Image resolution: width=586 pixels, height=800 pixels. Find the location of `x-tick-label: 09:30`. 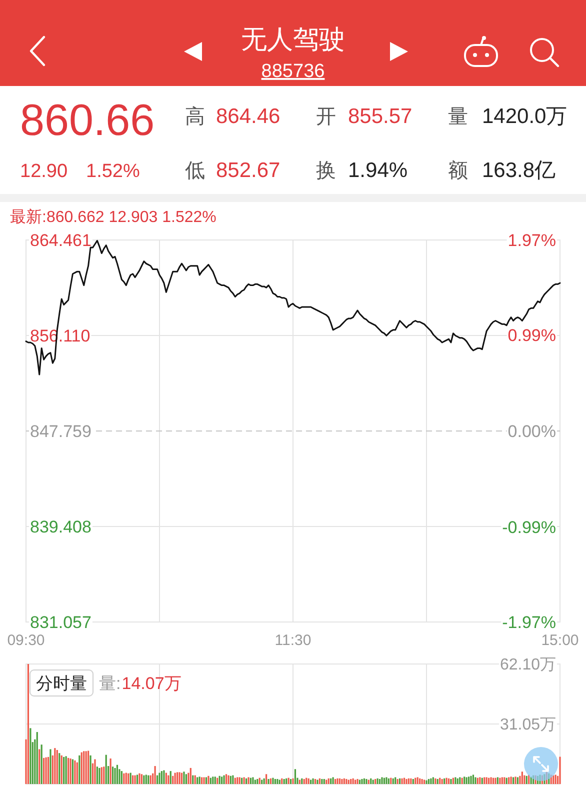

x-tick-label: 09:30 is located at coordinates (26, 640).